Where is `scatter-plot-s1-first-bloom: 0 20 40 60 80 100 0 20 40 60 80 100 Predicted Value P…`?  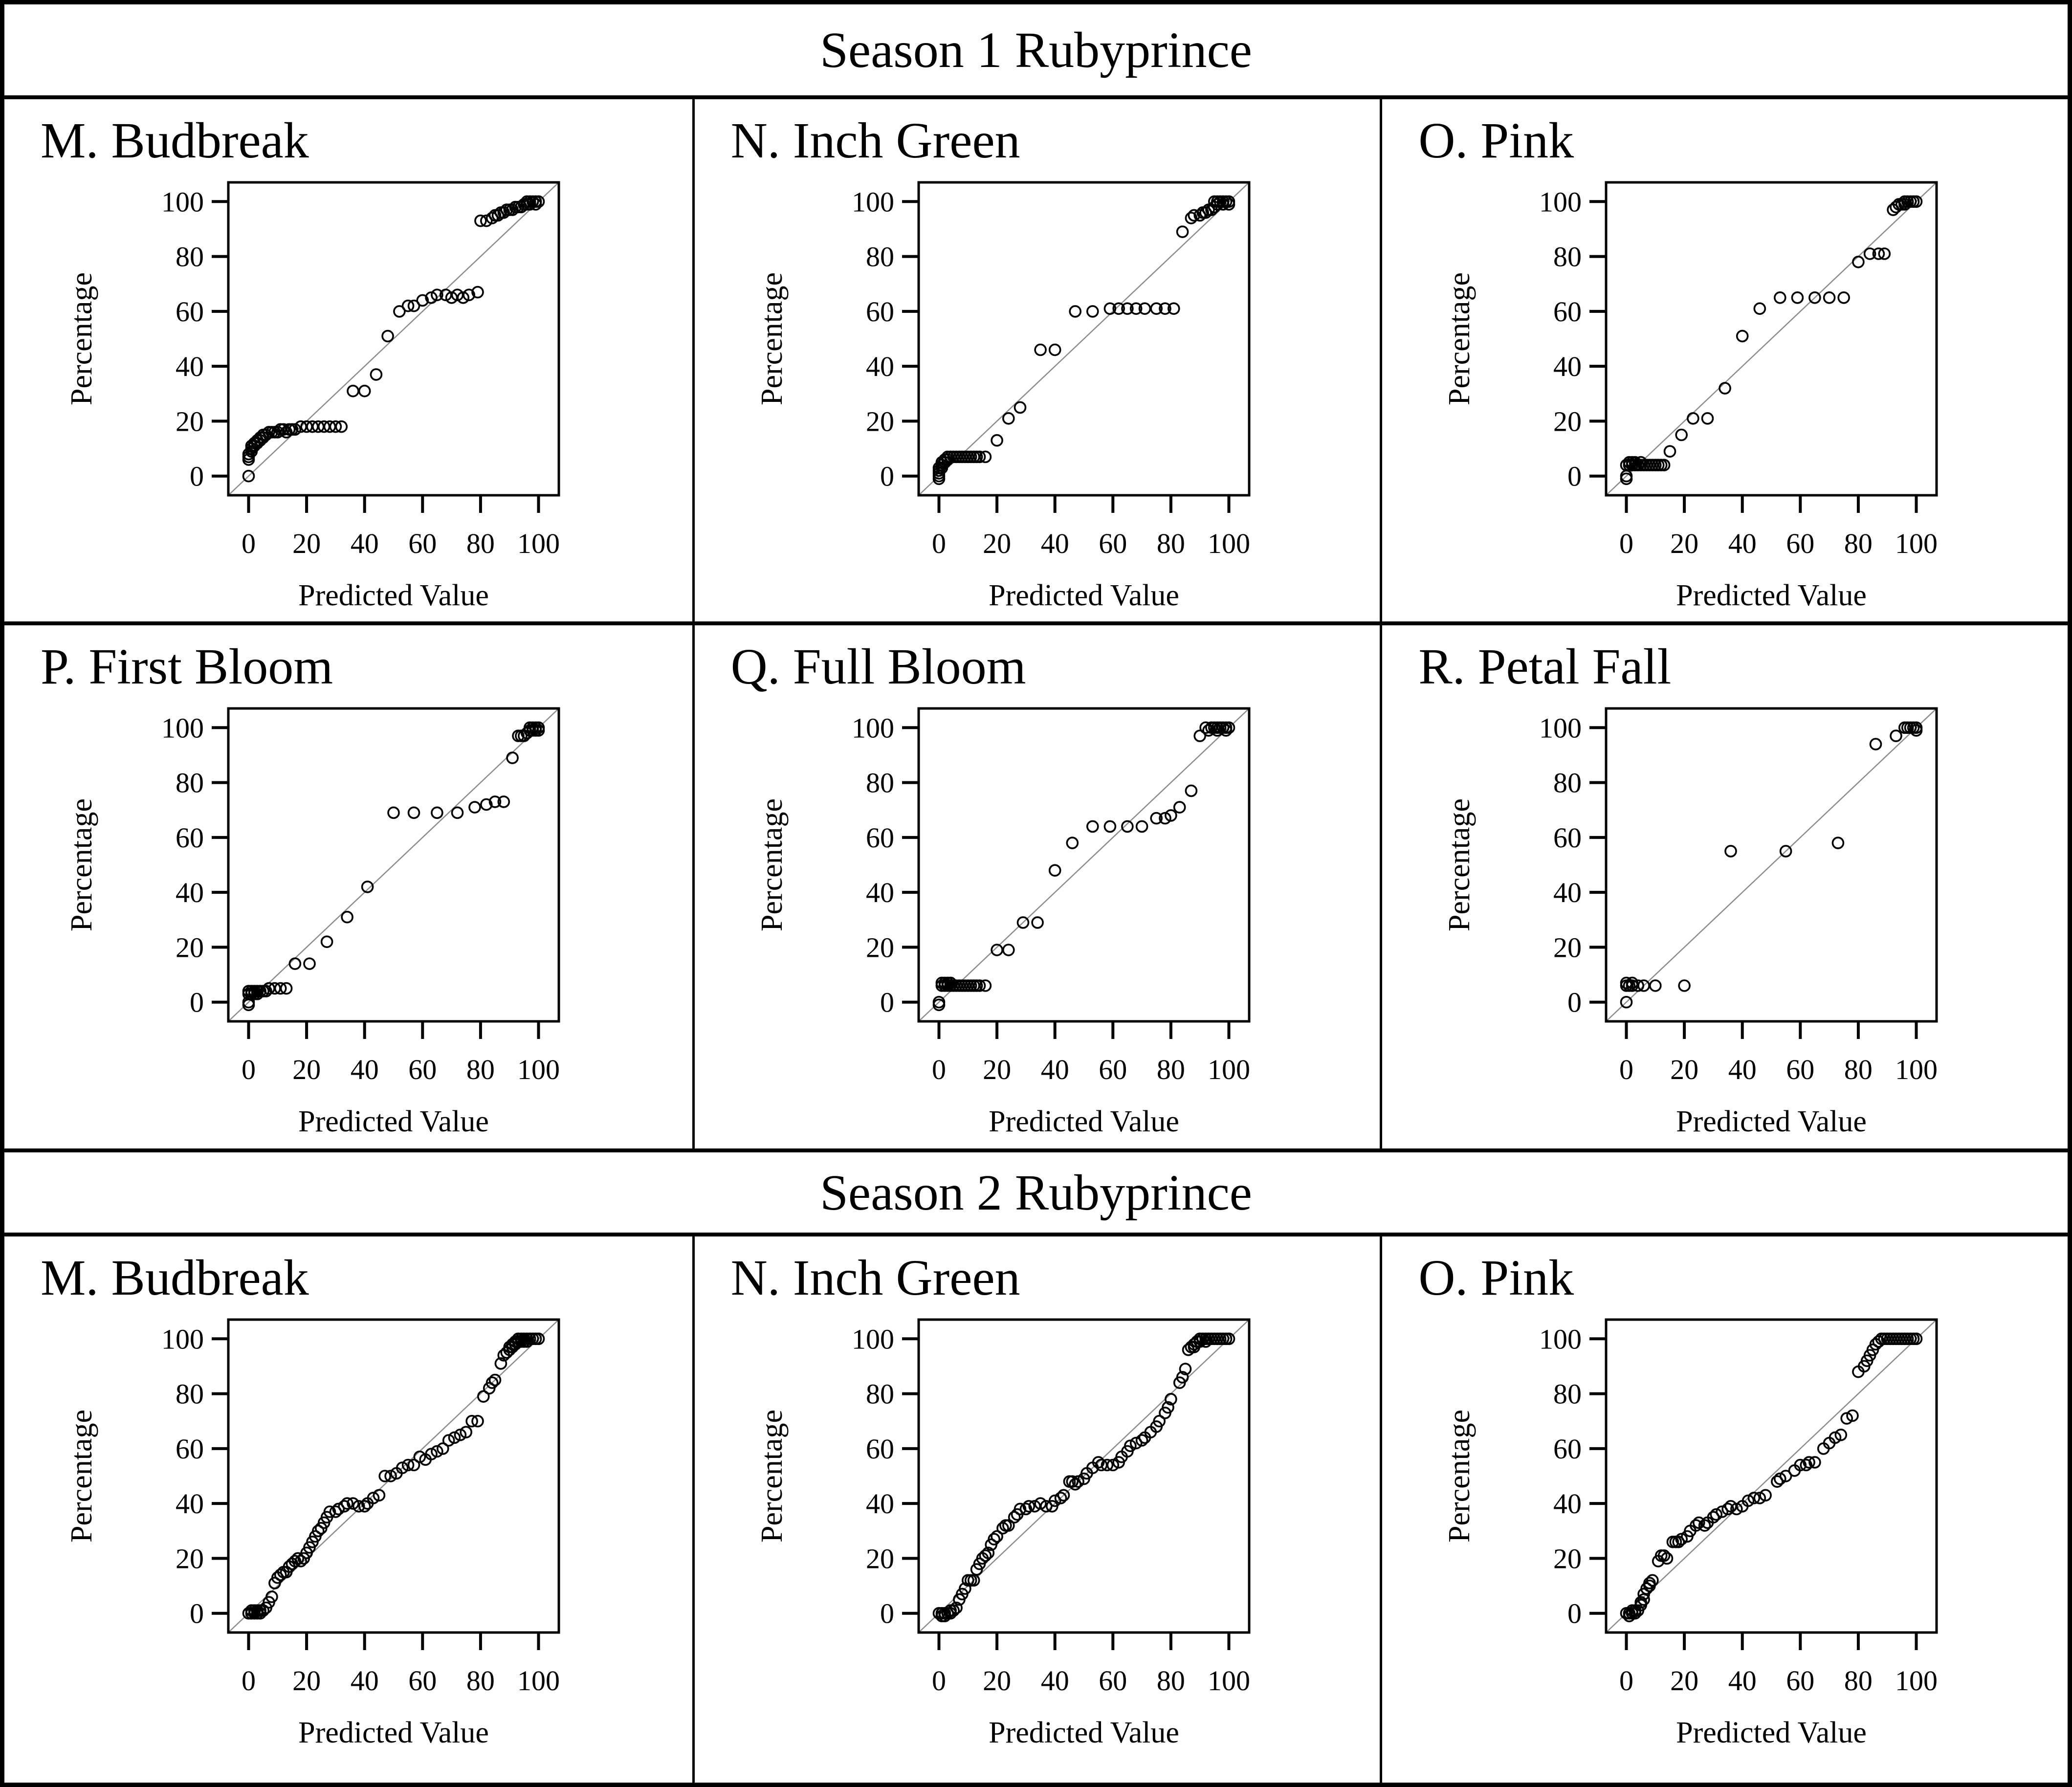
scatter-plot-s1-first-bloom: 0 20 40 60 80 100 0 20 40 60 80 100 Predicted Value P… is located at coordinates (312, 922).